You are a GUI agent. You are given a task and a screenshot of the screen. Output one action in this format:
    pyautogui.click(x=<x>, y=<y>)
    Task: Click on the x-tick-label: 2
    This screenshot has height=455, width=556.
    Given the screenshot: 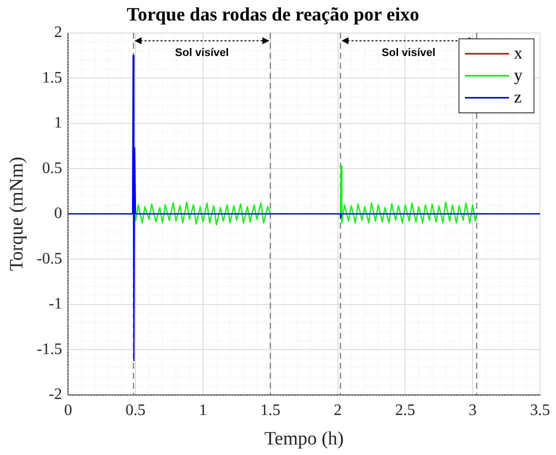 What is the action you would take?
    pyautogui.click(x=338, y=410)
    